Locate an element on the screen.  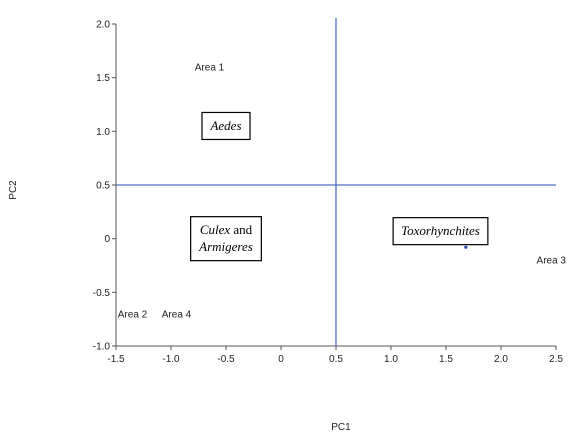
group-label: Aedes is located at coordinates (225, 125).